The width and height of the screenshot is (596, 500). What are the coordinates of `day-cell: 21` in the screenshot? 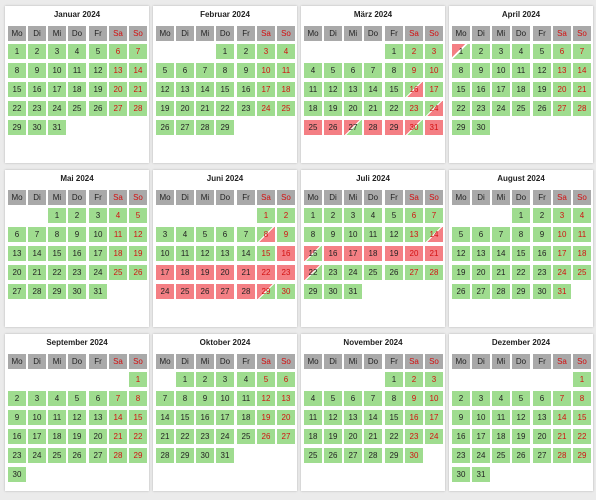 It's located at (138, 89).